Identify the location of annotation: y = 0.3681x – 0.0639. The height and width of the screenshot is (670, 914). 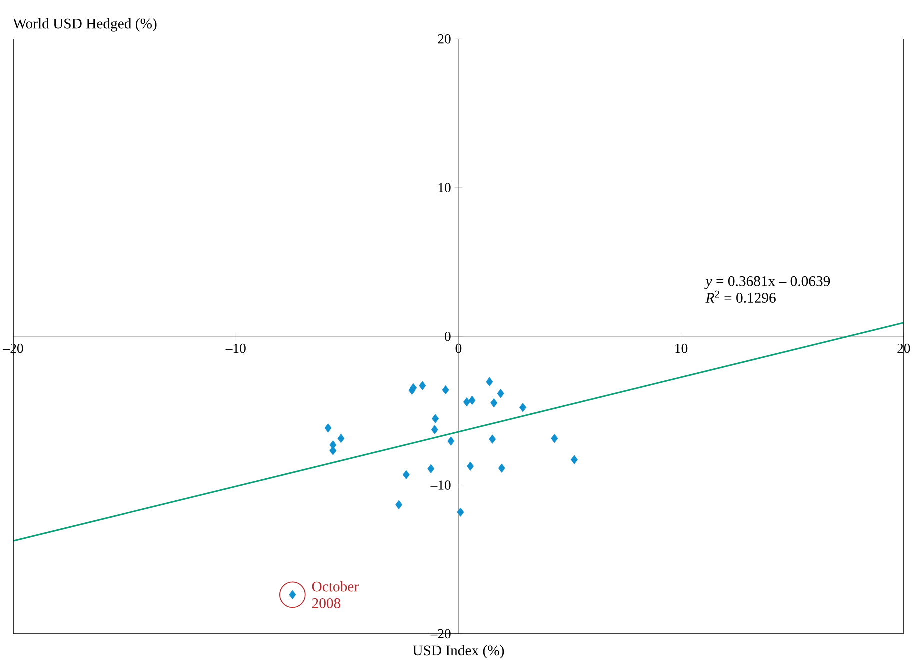
(767, 283).